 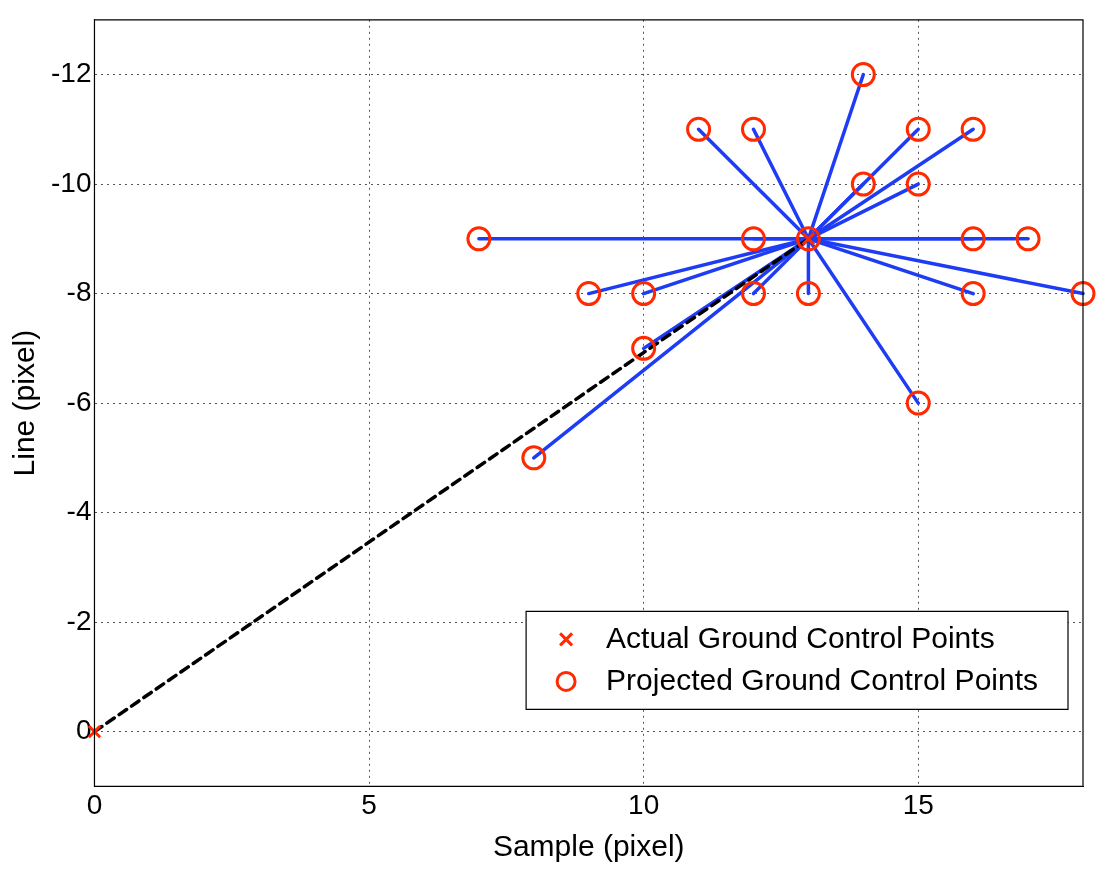 What do you see at coordinates (822, 679) in the screenshot?
I see `legend-label: Projected Ground Control Points` at bounding box center [822, 679].